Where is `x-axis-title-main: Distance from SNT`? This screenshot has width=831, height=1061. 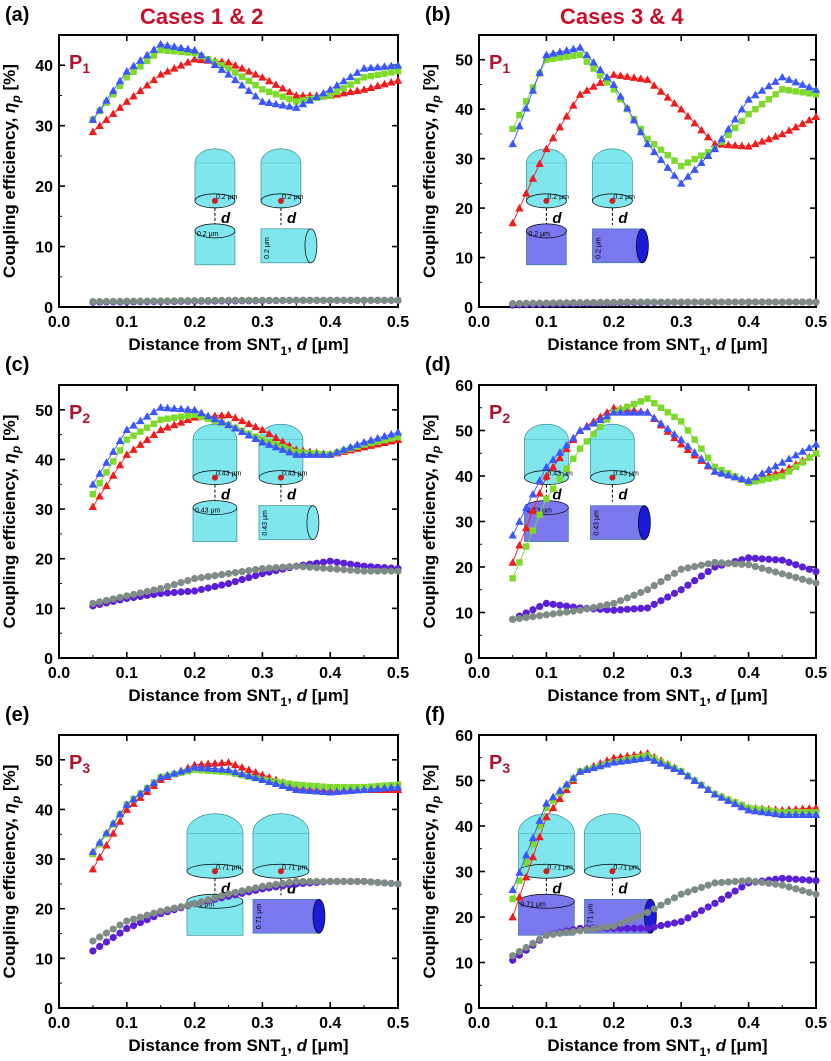
x-axis-title-main: Distance from SNT is located at coordinates (204, 695).